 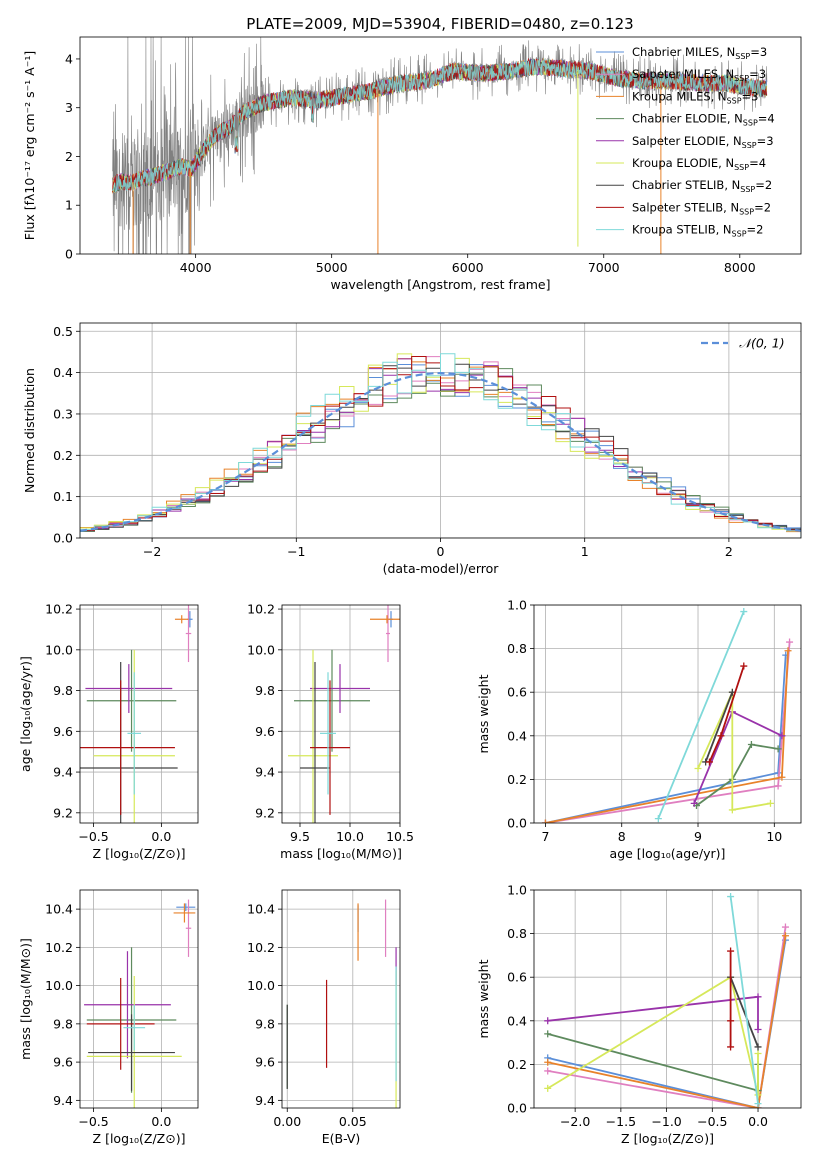 I want to click on massweight_vs_Z-x-tick-label: −1.0, so click(x=666, y=1121).